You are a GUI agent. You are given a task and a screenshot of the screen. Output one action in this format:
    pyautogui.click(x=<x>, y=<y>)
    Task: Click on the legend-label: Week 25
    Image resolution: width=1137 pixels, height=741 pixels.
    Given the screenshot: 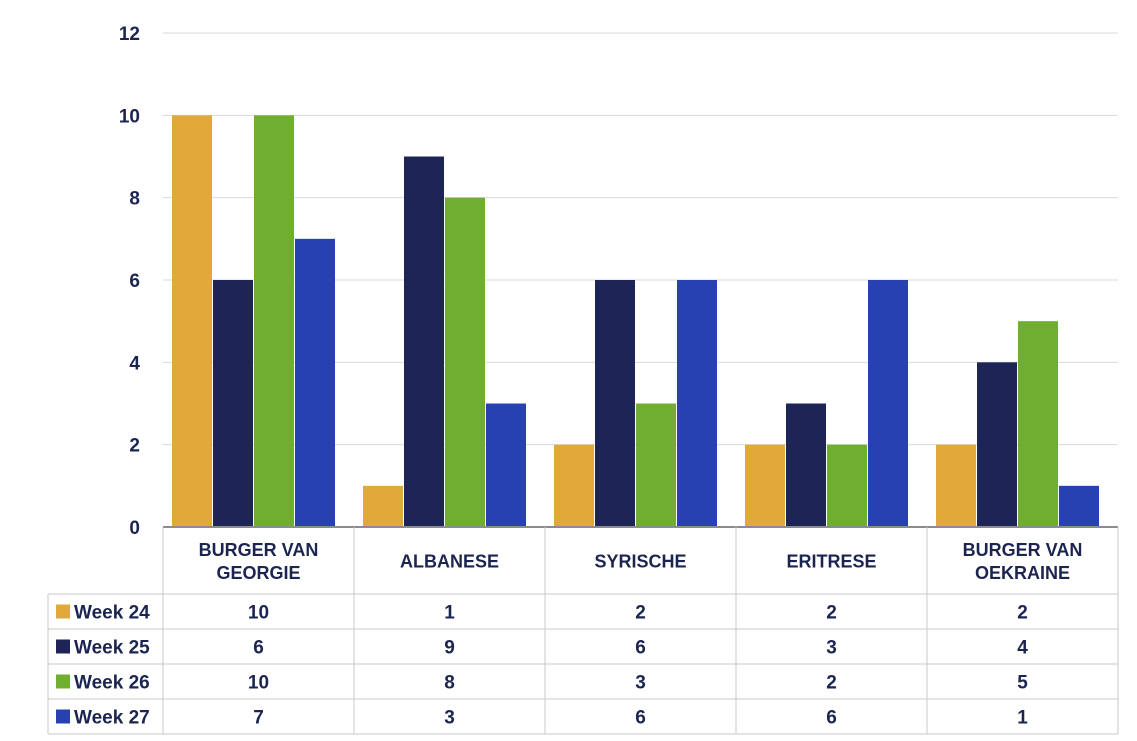 What is the action you would take?
    pyautogui.click(x=112, y=648)
    